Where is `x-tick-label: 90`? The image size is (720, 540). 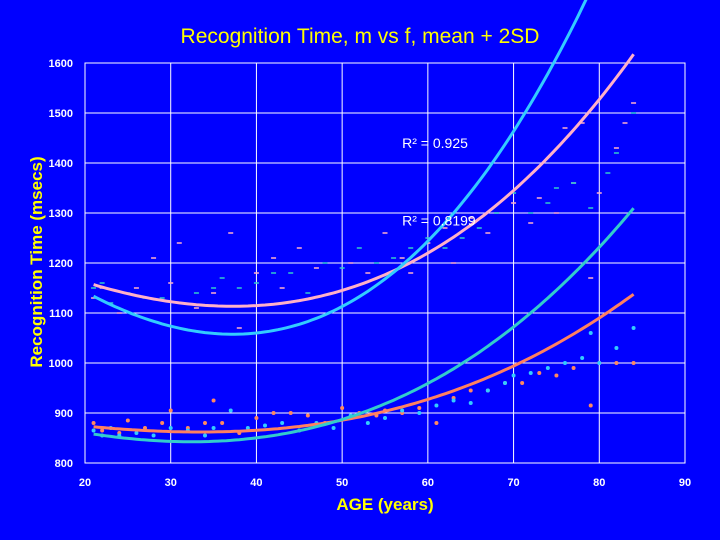
x-tick-label: 90 is located at coordinates (685, 483).